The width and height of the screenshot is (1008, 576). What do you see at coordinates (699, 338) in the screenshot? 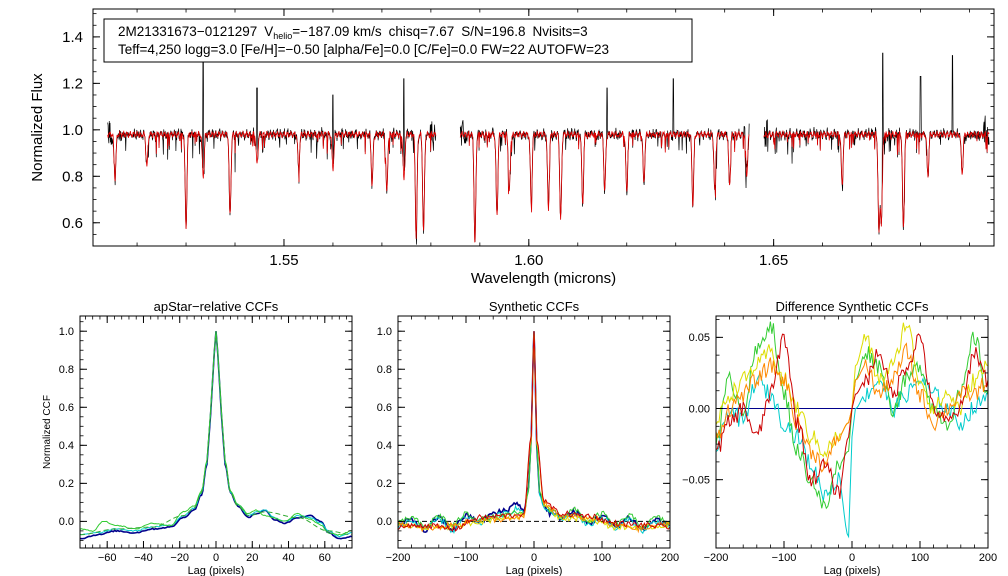
I see `y-tick-label: 0.05` at bounding box center [699, 338].